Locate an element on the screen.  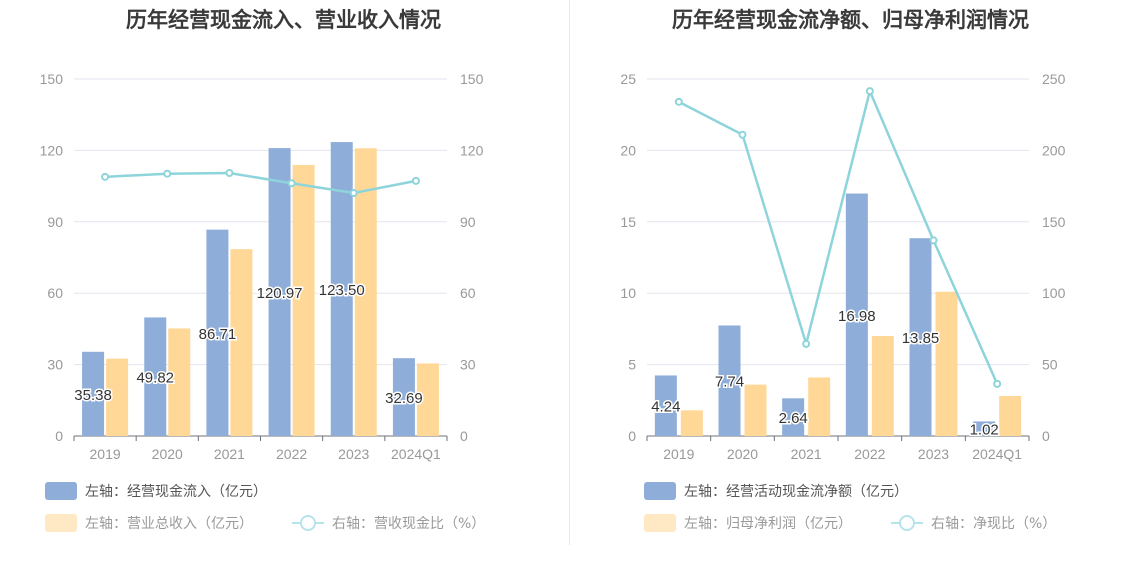
legend-label: 左轴：经营活动现金流净额（亿元） is located at coordinates (796, 492).